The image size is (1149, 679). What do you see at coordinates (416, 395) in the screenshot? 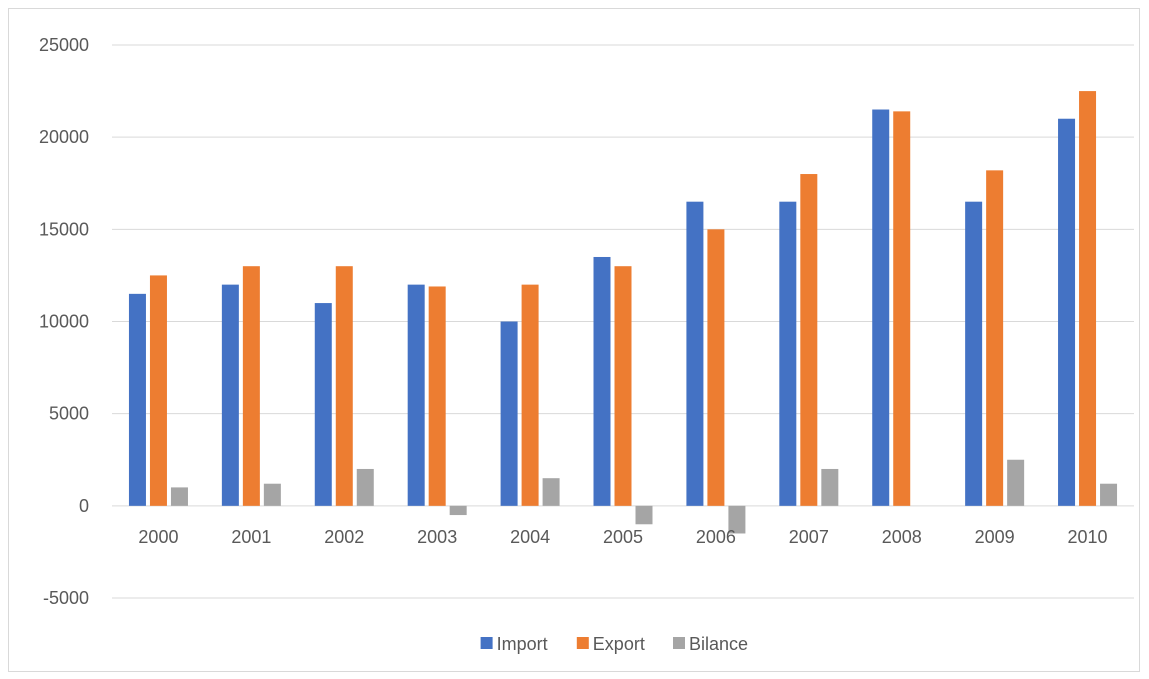
I see `bar-import-2003` at bounding box center [416, 395].